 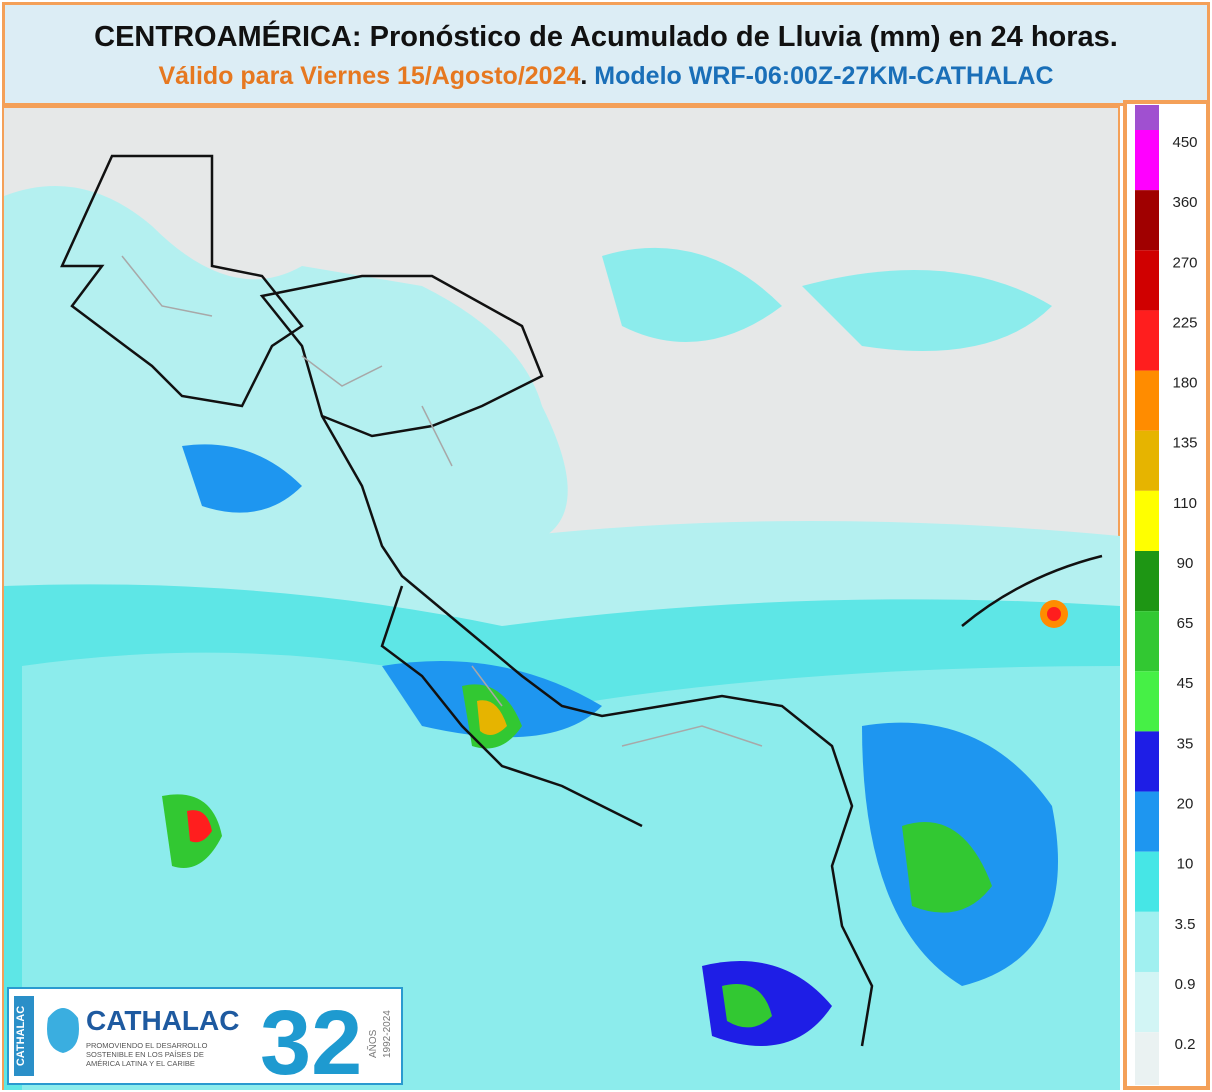 I want to click on legend-label: 20, so click(x=1185, y=804).